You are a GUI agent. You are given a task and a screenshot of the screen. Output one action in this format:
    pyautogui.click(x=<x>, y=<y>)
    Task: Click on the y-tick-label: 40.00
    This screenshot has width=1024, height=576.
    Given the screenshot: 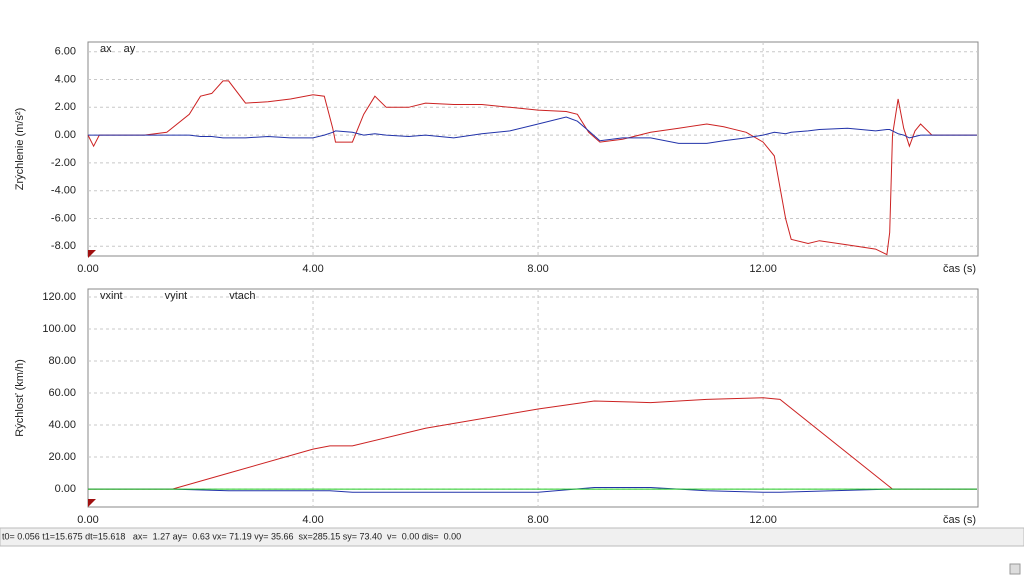 What is the action you would take?
    pyautogui.click(x=62, y=425)
    